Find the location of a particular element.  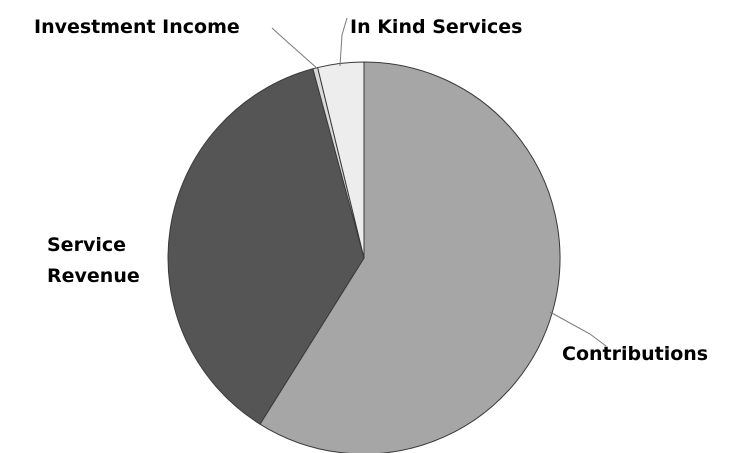

pie-slice-in-kind-services is located at coordinates (341, 160).